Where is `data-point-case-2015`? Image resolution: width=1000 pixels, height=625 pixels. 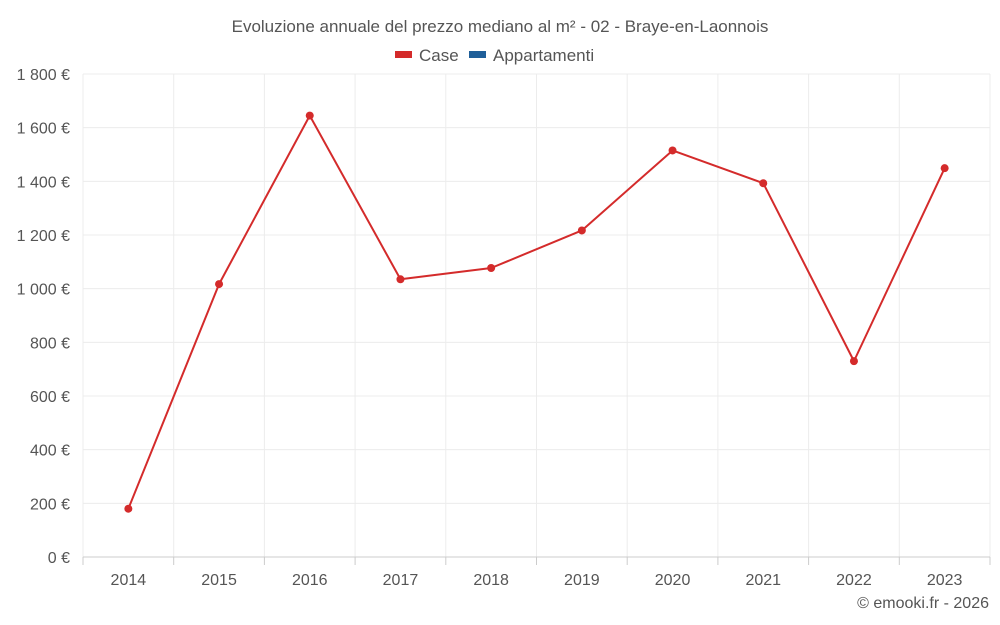
data-point-case-2015 is located at coordinates (219, 284).